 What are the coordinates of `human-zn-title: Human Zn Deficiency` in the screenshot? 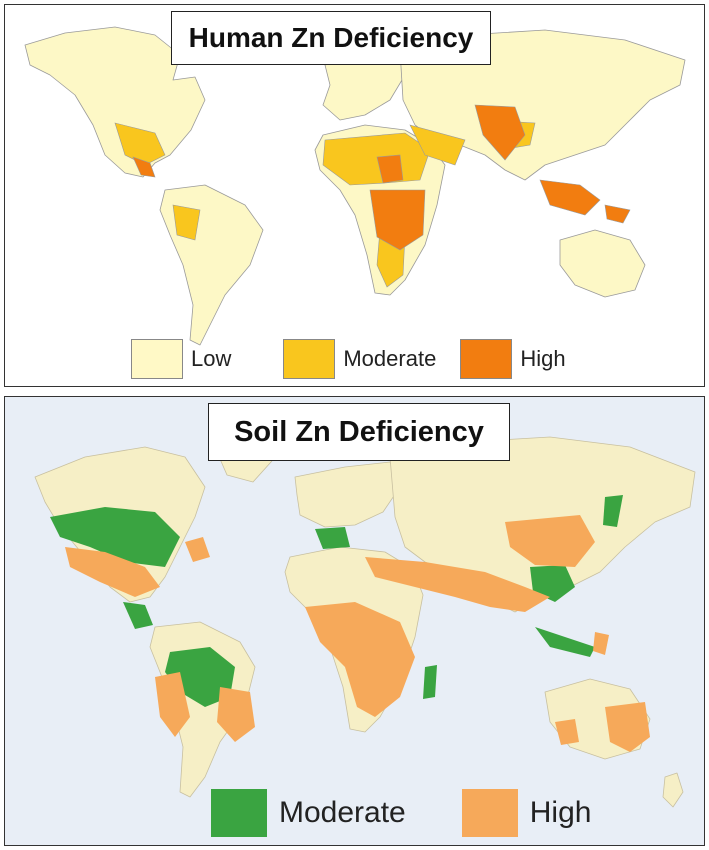 It's located at (331, 38).